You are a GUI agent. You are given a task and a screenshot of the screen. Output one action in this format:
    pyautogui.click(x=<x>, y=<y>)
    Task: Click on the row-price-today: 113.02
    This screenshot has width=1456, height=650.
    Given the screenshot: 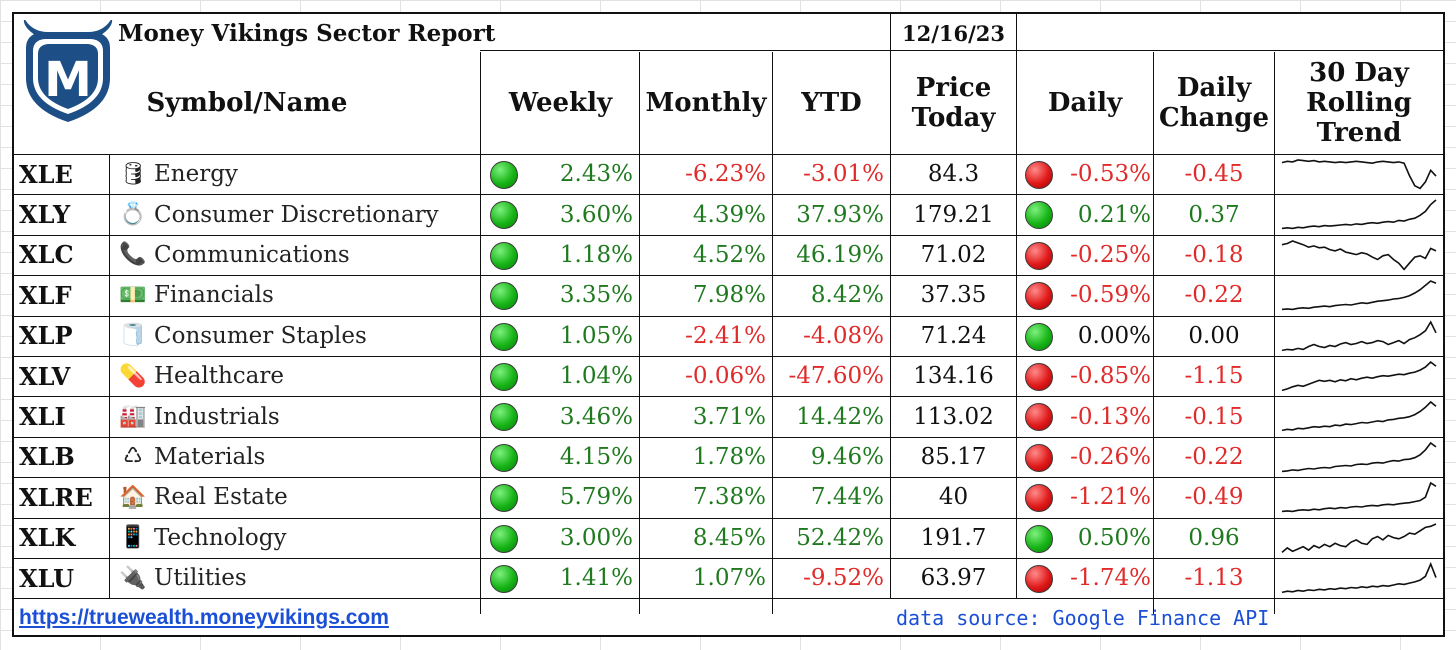 What is the action you would take?
    pyautogui.click(x=953, y=416)
    